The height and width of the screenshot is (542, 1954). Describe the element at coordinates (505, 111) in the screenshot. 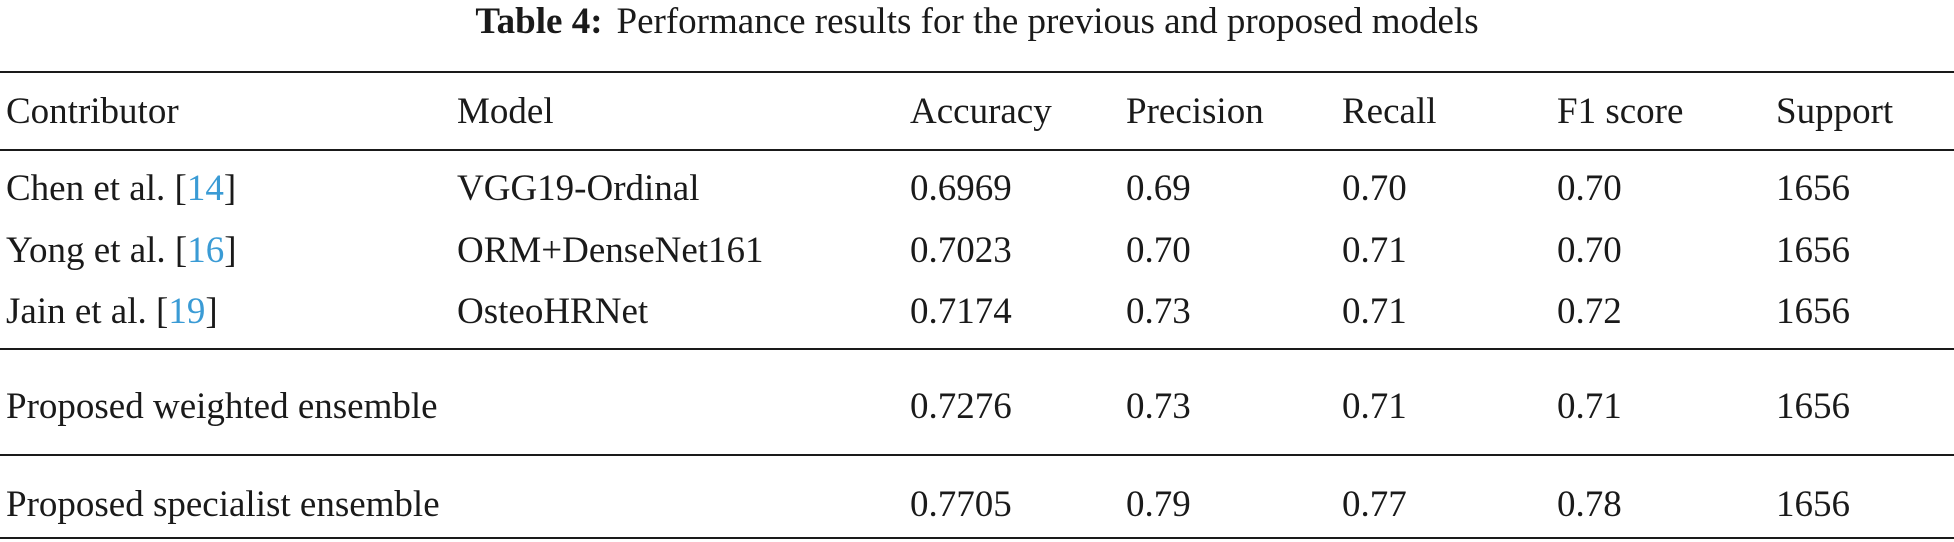

I see `header-cell: Model` at that location.